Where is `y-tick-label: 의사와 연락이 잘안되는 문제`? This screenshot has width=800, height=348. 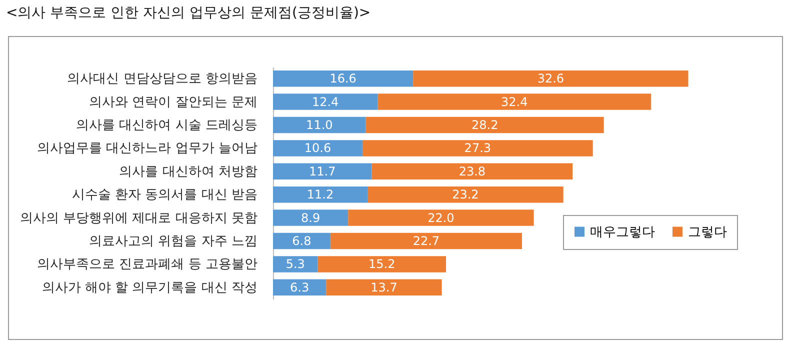 y-tick-label: 의사와 연락이 잘안되는 문제 is located at coordinates (173, 102).